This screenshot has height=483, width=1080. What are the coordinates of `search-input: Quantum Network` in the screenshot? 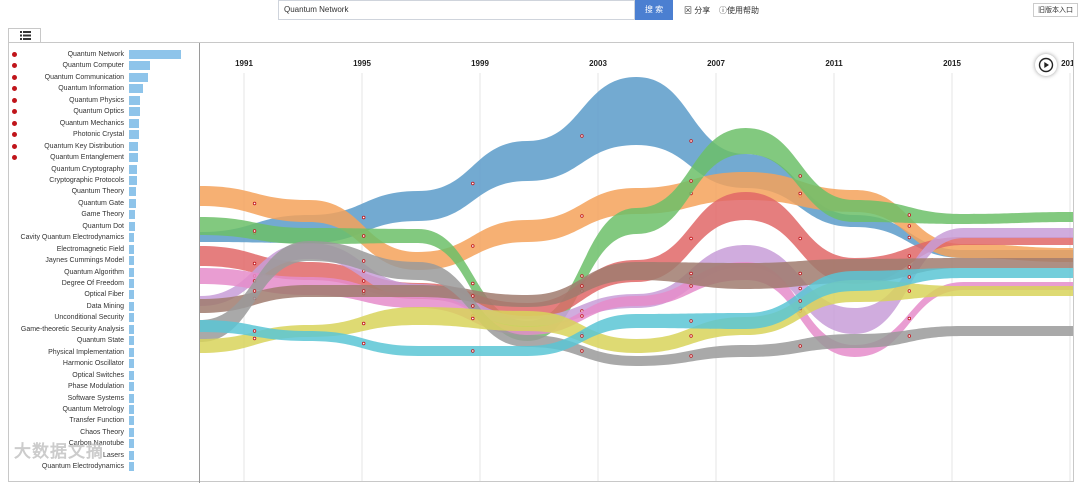 It's located at (456, 10).